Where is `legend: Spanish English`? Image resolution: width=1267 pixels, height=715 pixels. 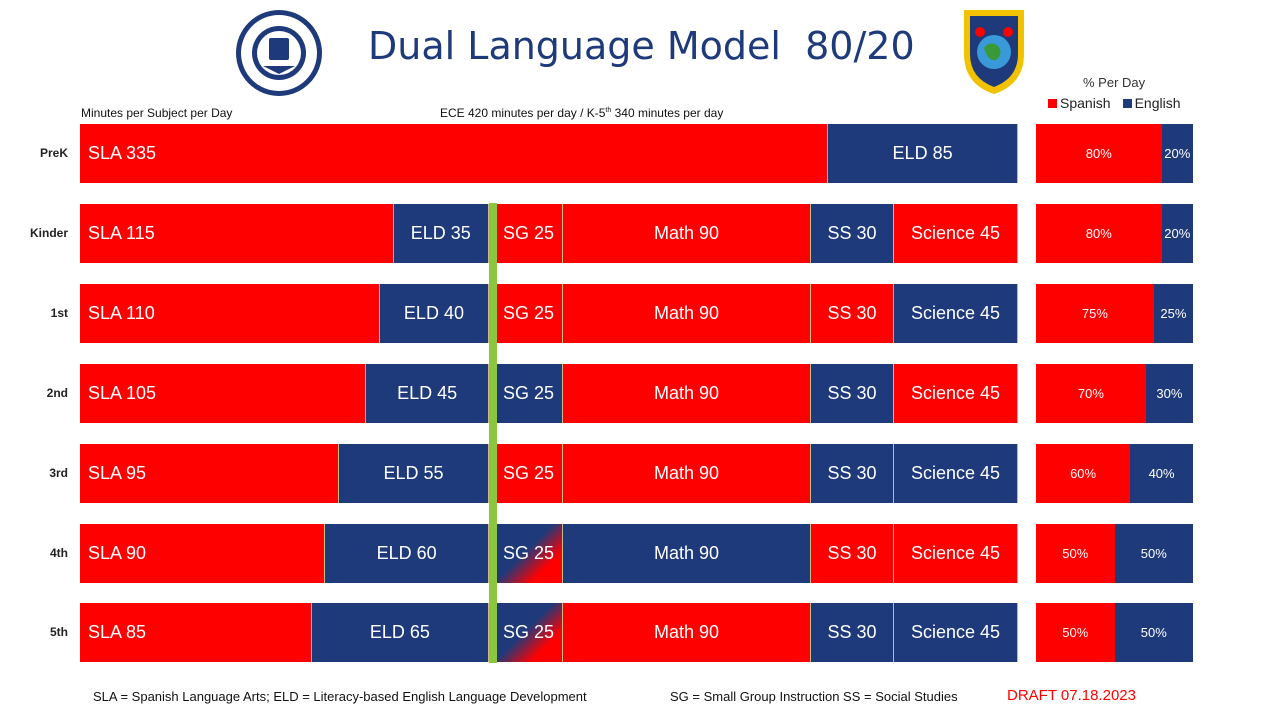
legend: Spanish English is located at coordinates (1114, 103).